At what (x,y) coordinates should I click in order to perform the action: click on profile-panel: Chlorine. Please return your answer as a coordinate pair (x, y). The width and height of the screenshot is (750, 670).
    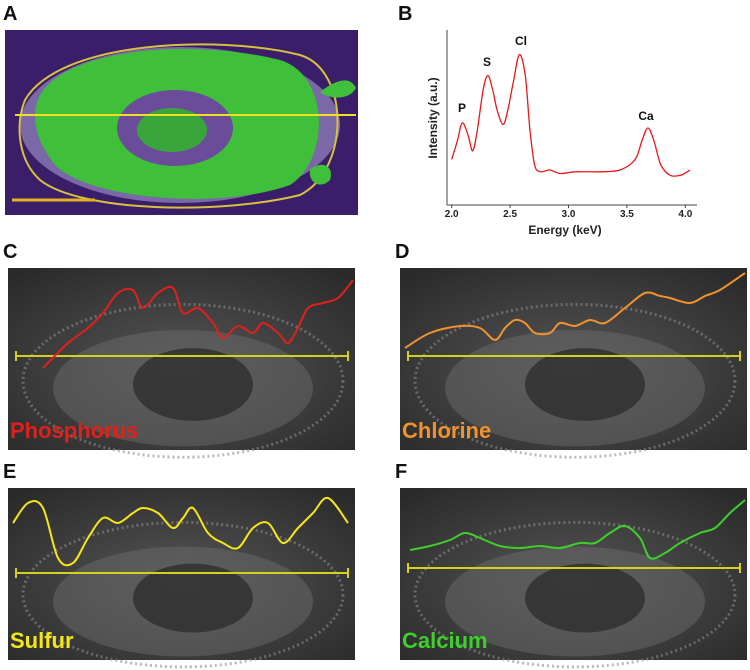
    Looking at the image, I should click on (573, 363).